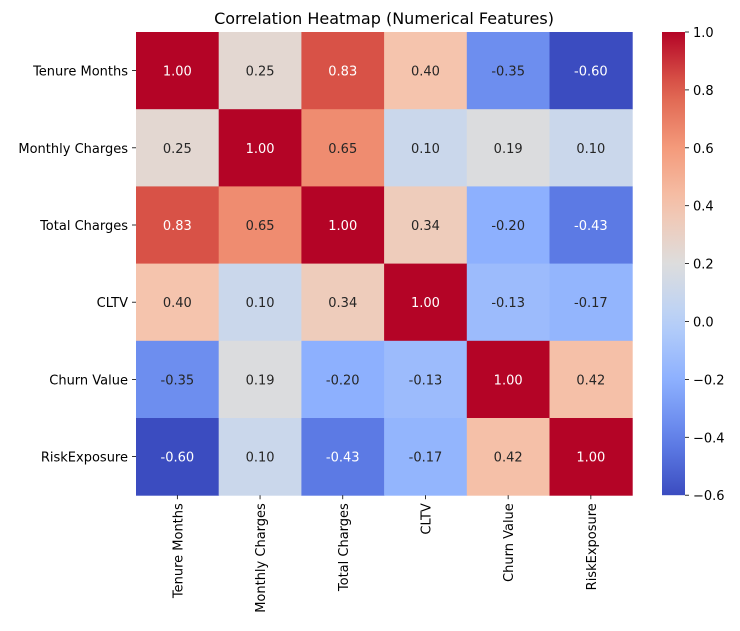 This screenshot has height=631, width=740. Describe the element at coordinates (709, 438) in the screenshot. I see `colorbar-tick-label: −0.4` at that location.